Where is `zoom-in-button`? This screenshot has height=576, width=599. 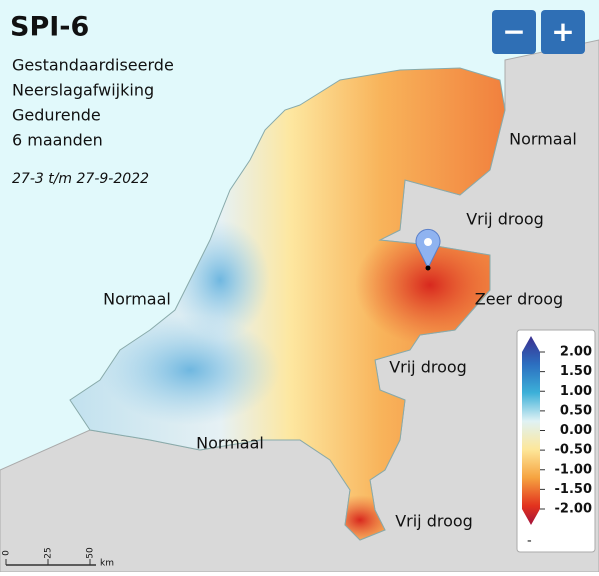
zoom-in-button is located at coordinates (563, 32).